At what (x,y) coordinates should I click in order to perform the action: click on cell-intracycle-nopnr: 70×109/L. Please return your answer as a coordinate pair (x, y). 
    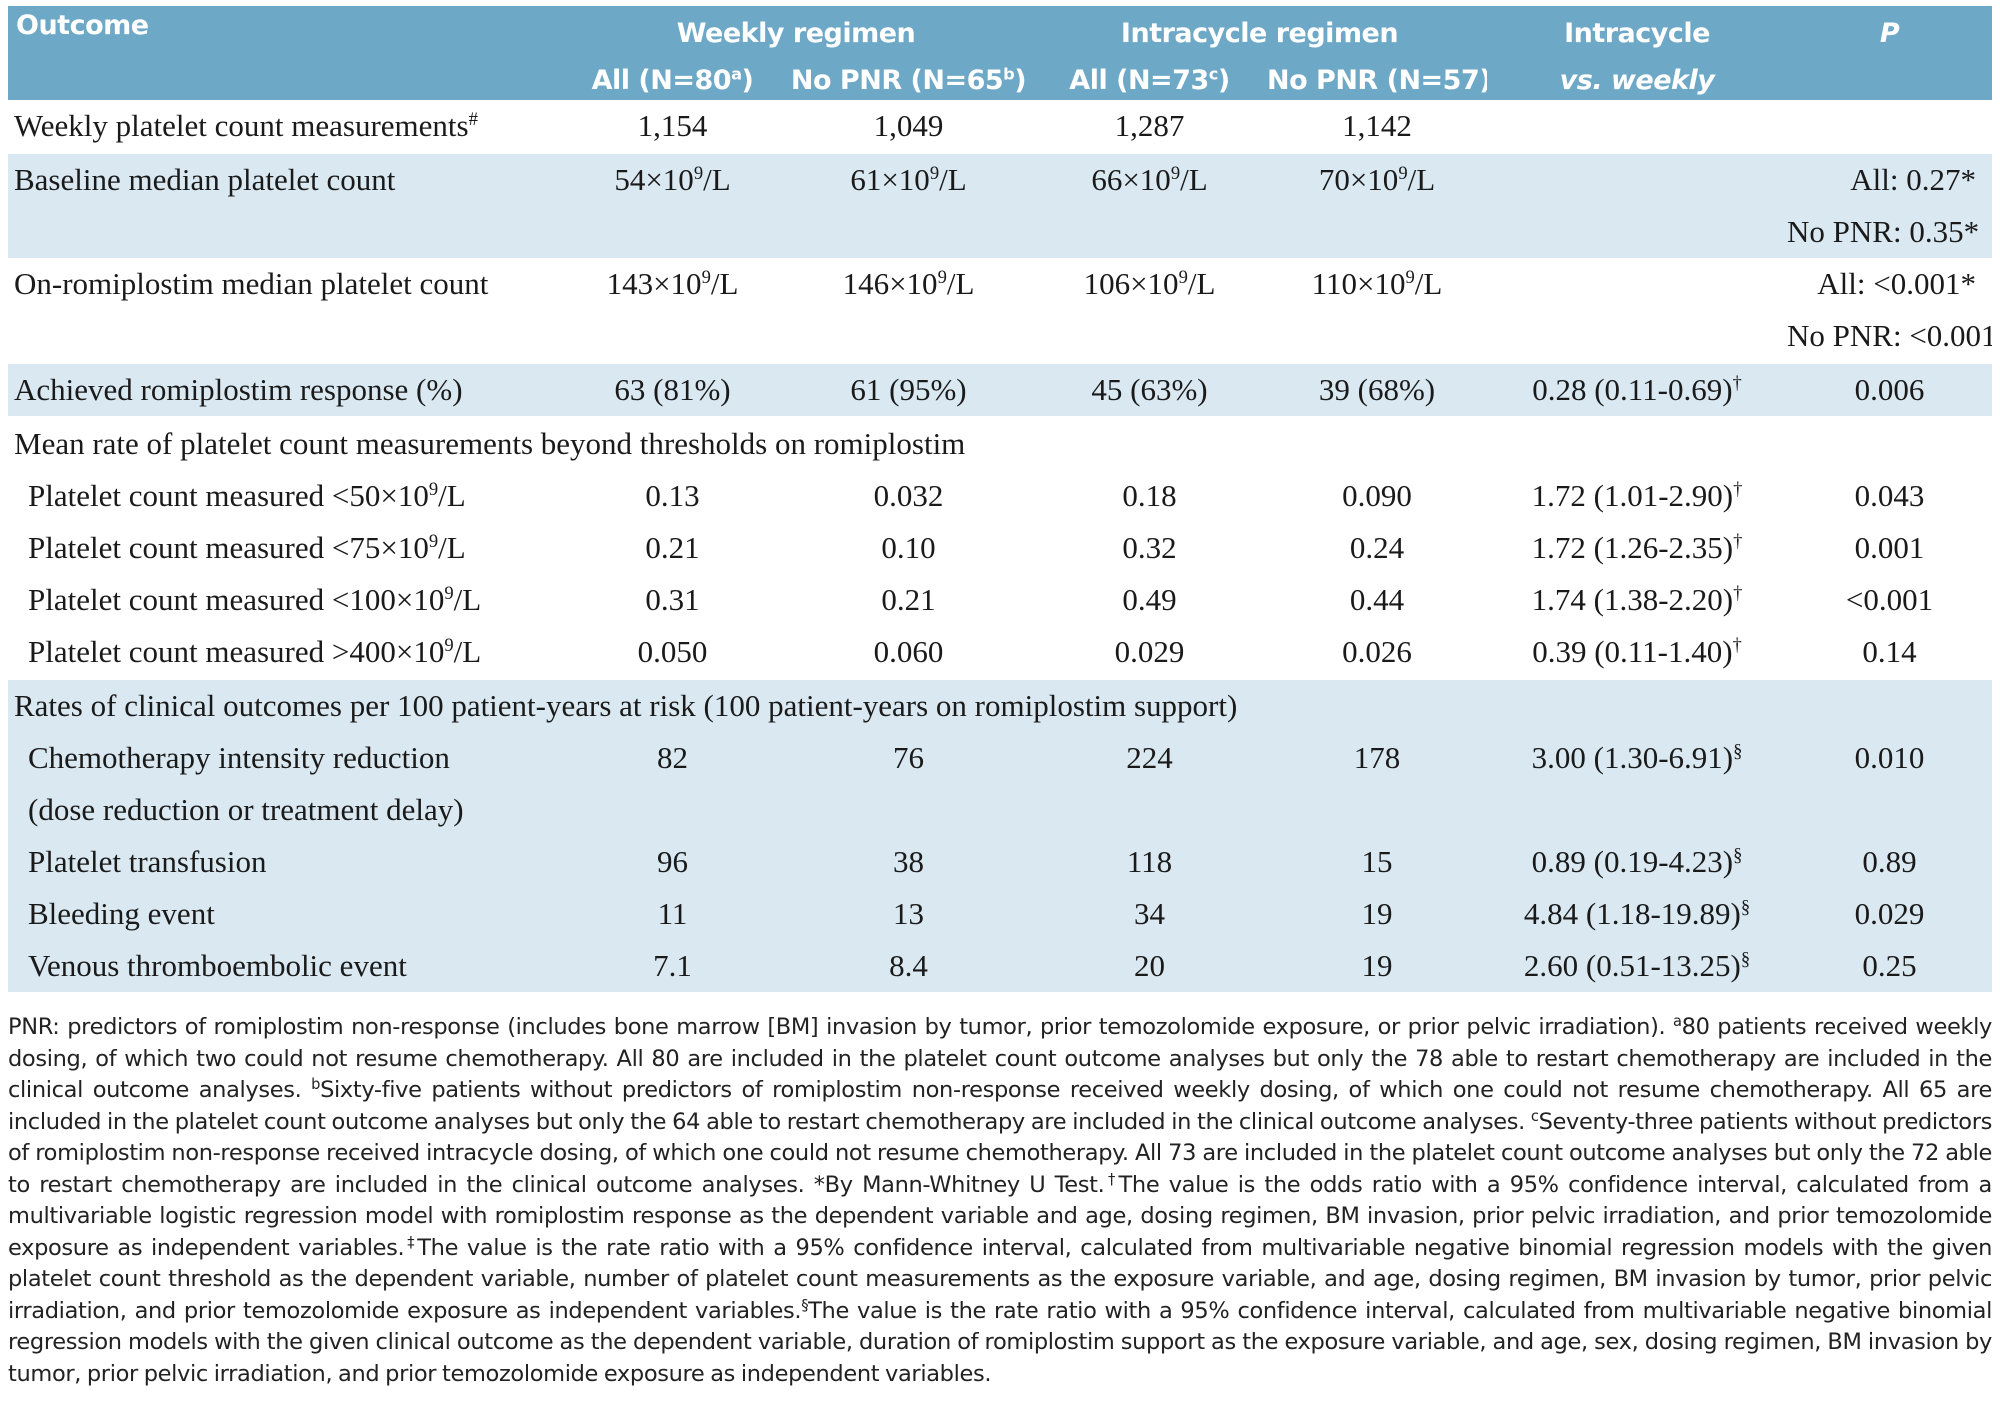
    Looking at the image, I should click on (1377, 179).